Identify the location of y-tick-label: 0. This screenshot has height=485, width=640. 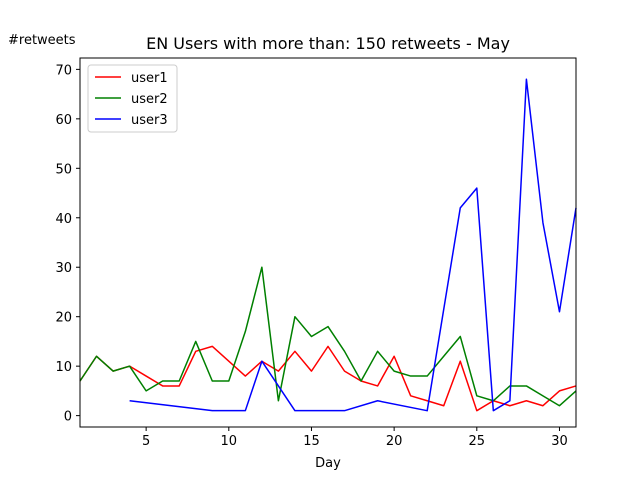
(68, 417).